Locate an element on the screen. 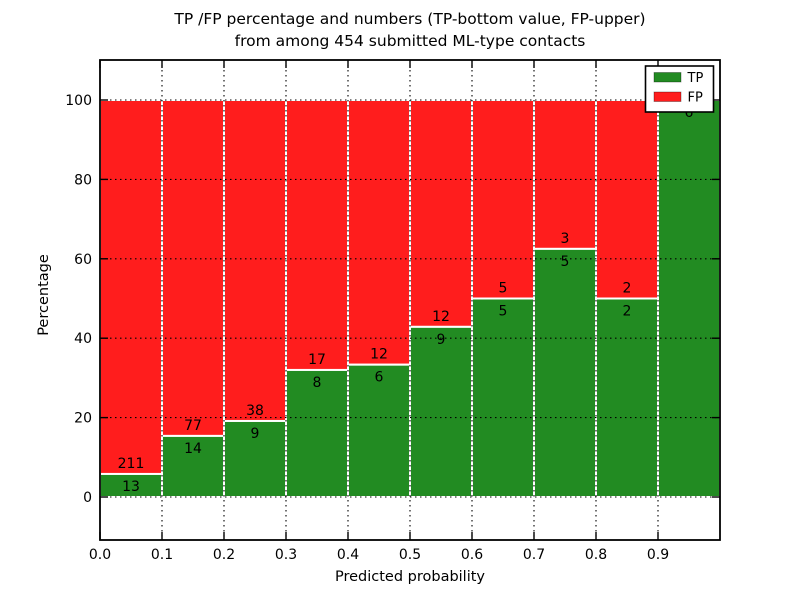 This screenshot has width=800, height=600. tp-count-label: 14 is located at coordinates (193, 449).